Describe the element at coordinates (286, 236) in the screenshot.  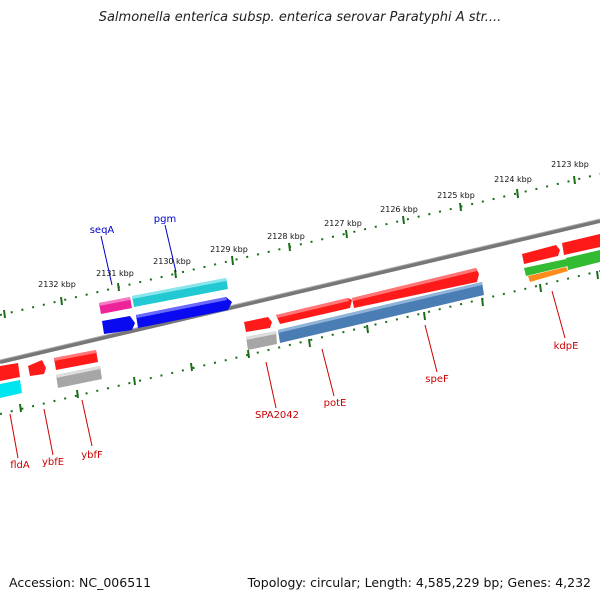
I see `kbp-label: 2128 kbp` at that location.